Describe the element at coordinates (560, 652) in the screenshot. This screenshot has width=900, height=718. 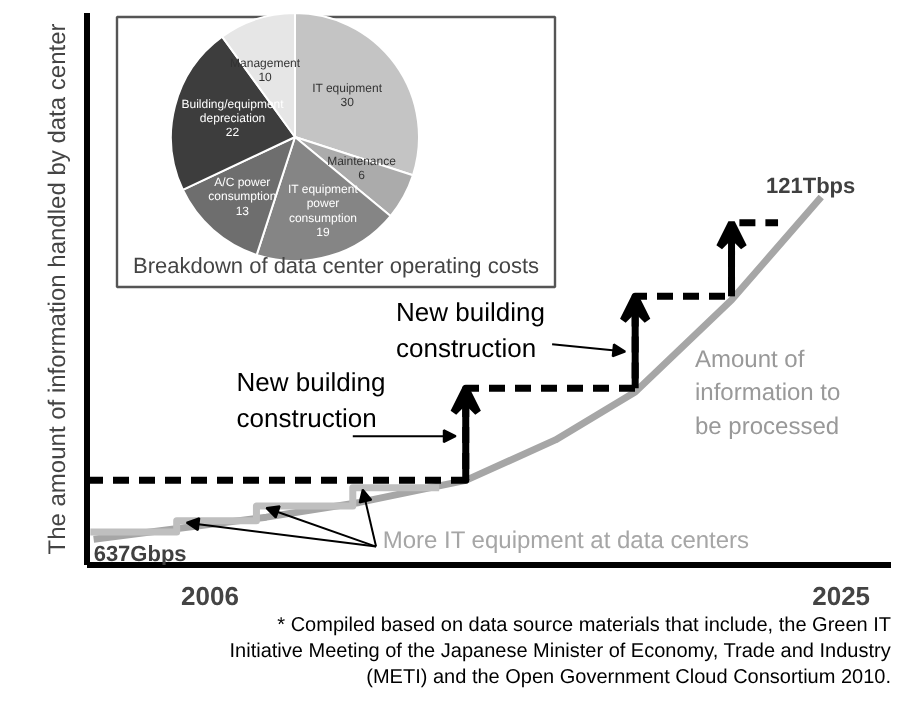
I see `text: * Compiled based on data source materials that include, the Green IT Initiative Meeting of the Japanese Minister of Economy, Trade and Industry (METI) and the Open Government Cloud Consortium 2010.` at that location.